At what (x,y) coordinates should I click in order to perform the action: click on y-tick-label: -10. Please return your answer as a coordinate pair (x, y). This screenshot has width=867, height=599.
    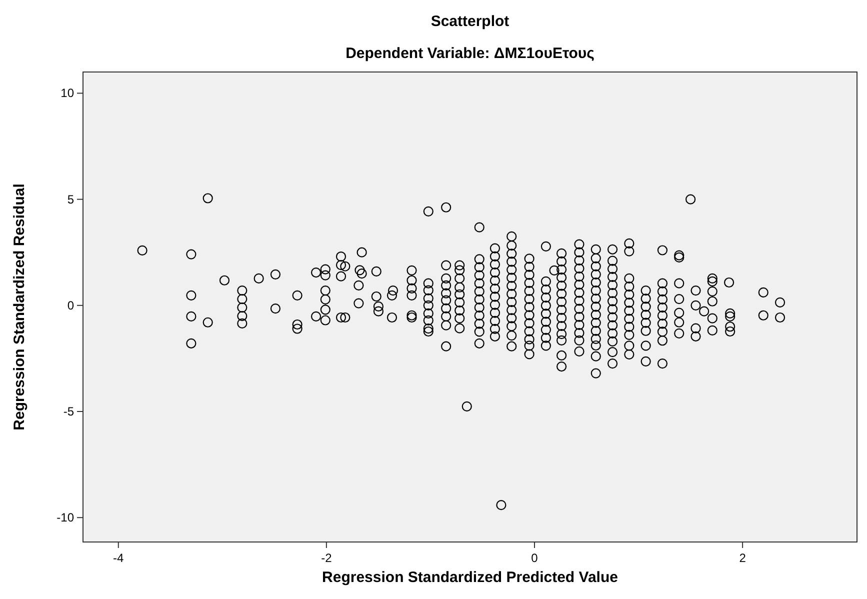
    Looking at the image, I should click on (65, 517).